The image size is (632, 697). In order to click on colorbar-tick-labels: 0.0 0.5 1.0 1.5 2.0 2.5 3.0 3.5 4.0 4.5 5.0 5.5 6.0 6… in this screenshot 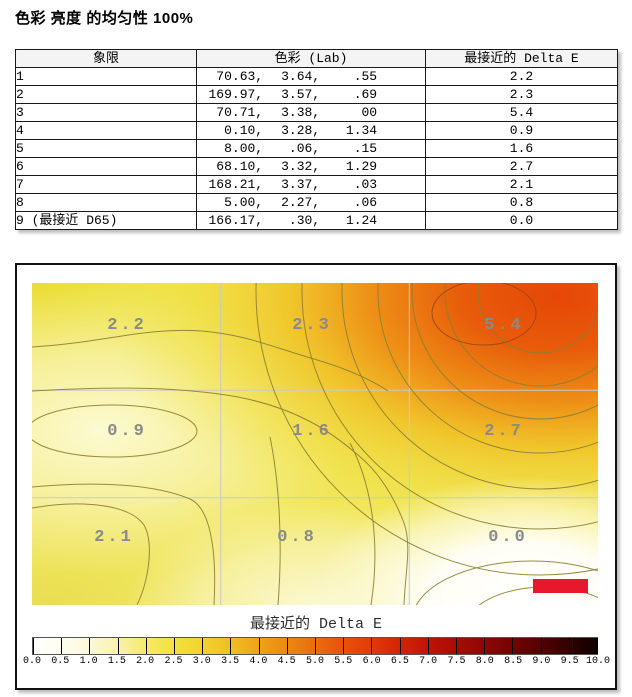, I will do `click(316, 663)`.